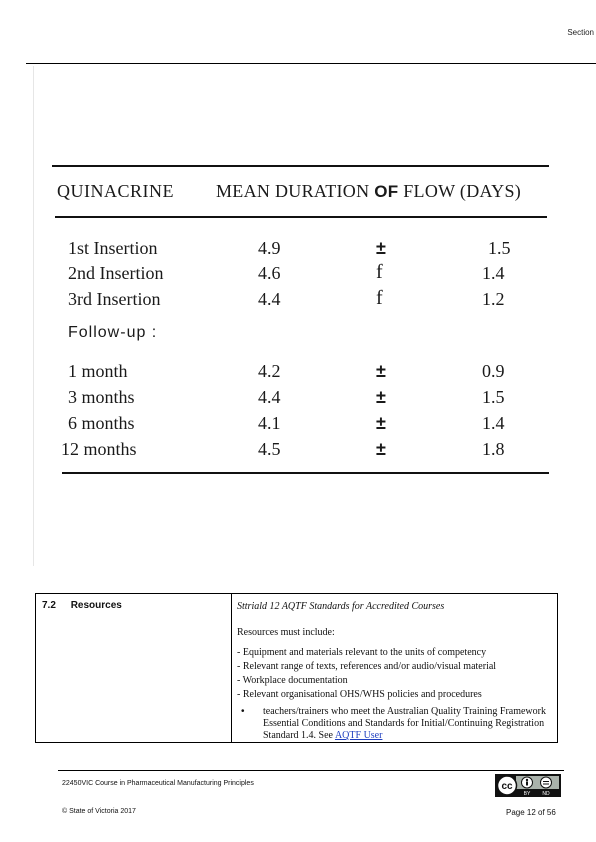  Describe the element at coordinates (527, 793) in the screenshot. I see `by-text: BY` at that location.